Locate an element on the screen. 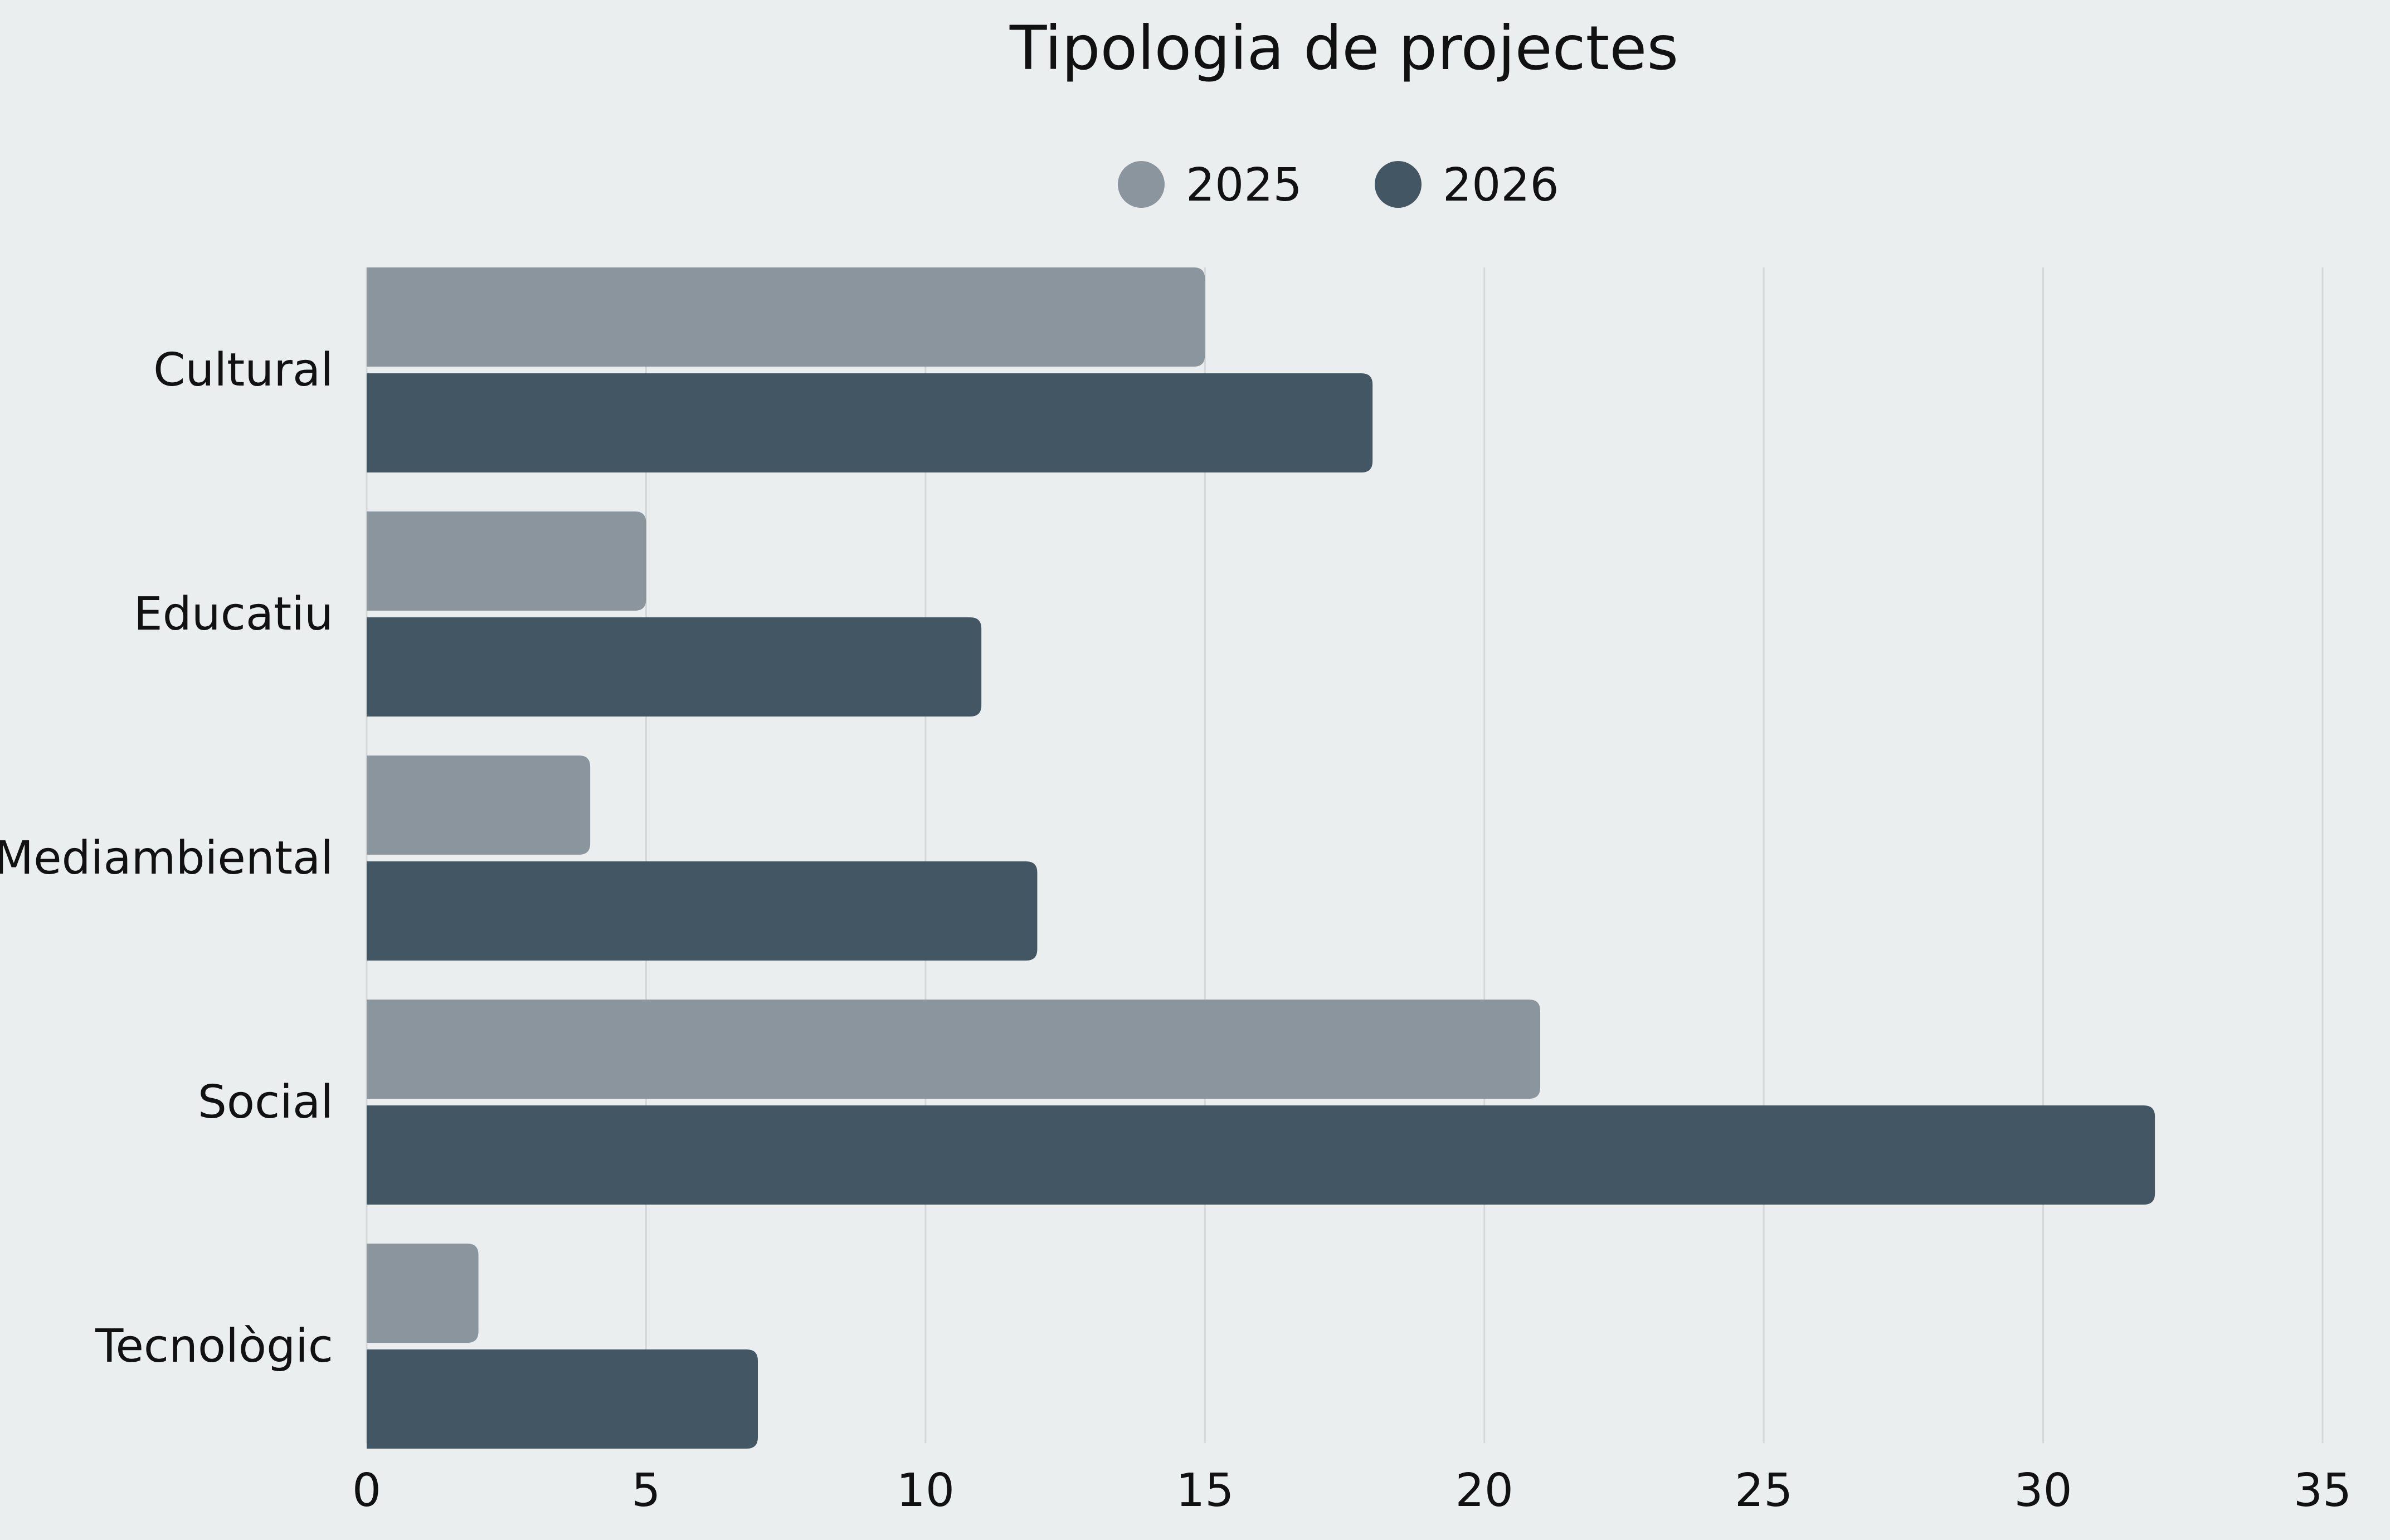 This screenshot has width=2390, height=1540. bar-2025-tecnològic is located at coordinates (423, 1293).